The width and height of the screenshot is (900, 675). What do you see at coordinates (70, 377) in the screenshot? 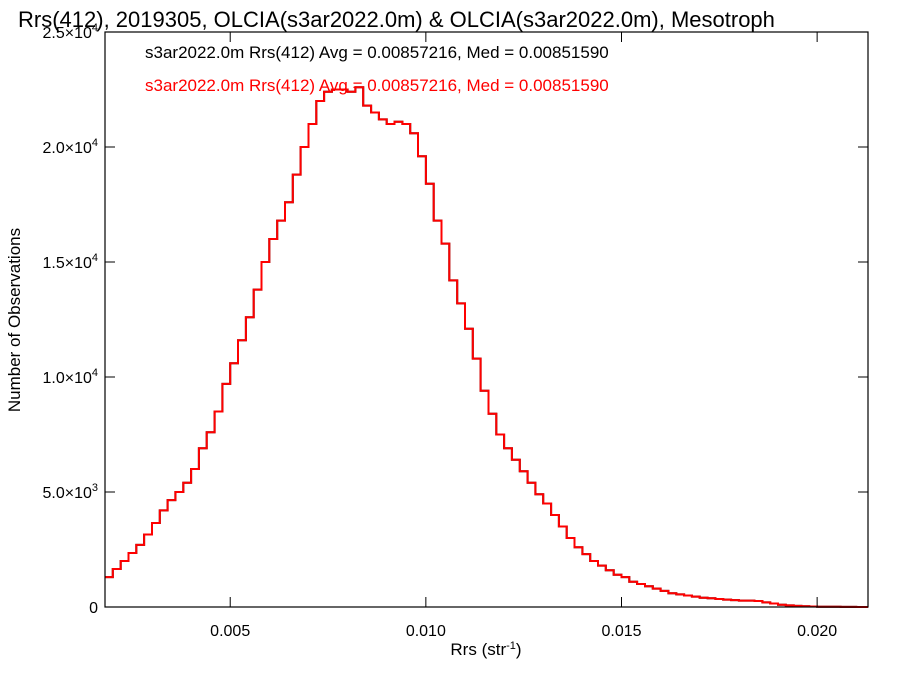
I see `y-tick-label: 1.0×10⁴` at bounding box center [70, 377].